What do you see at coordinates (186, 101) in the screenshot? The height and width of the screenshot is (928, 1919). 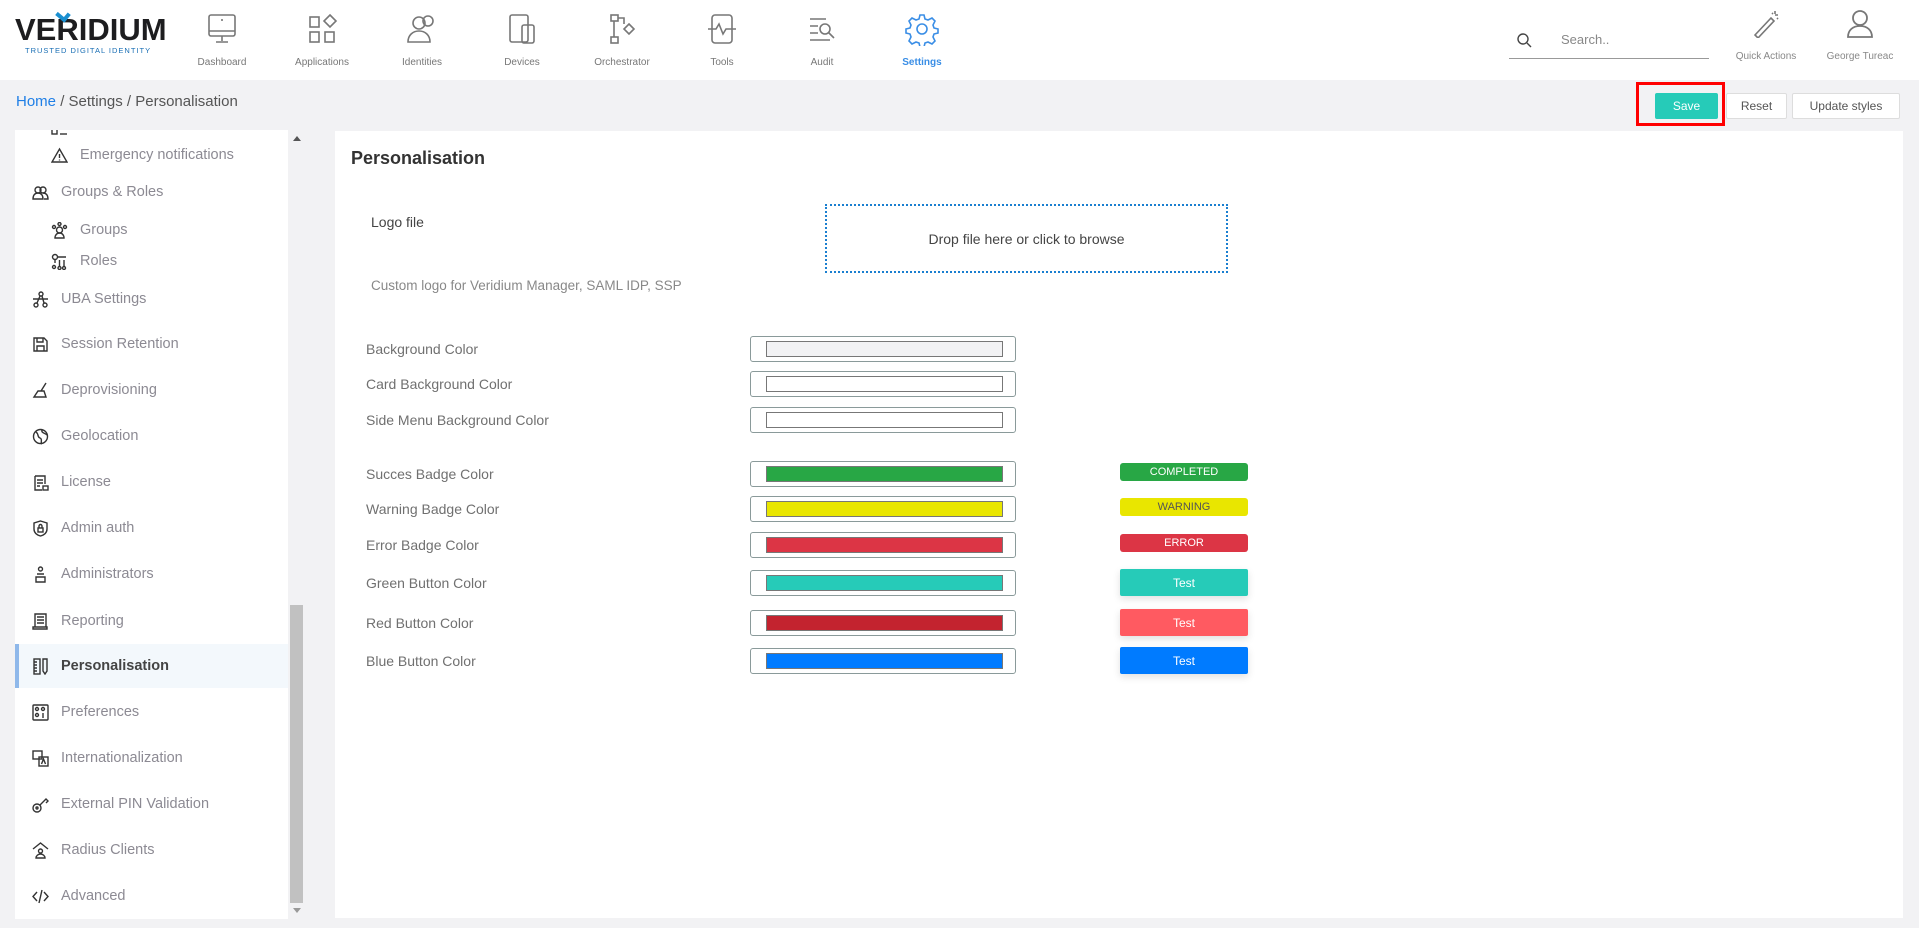 I see `breadcrumb-current: Personalisation` at bounding box center [186, 101].